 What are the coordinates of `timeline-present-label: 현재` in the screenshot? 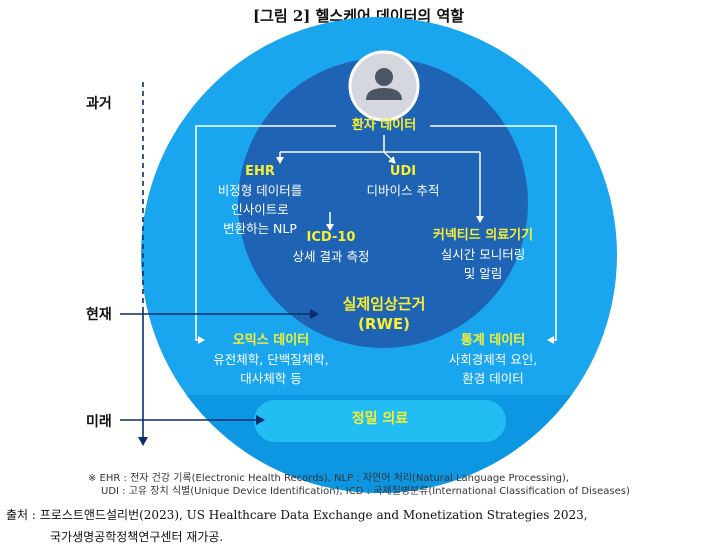 It's located at (99, 315).